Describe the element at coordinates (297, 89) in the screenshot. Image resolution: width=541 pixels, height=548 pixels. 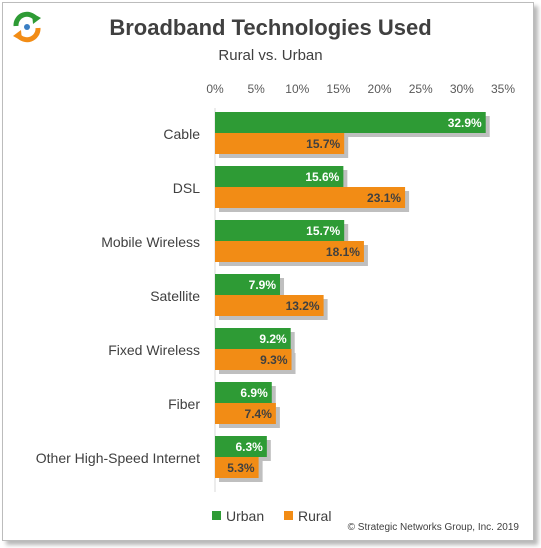
I see `x-tick-label: 10%` at that location.